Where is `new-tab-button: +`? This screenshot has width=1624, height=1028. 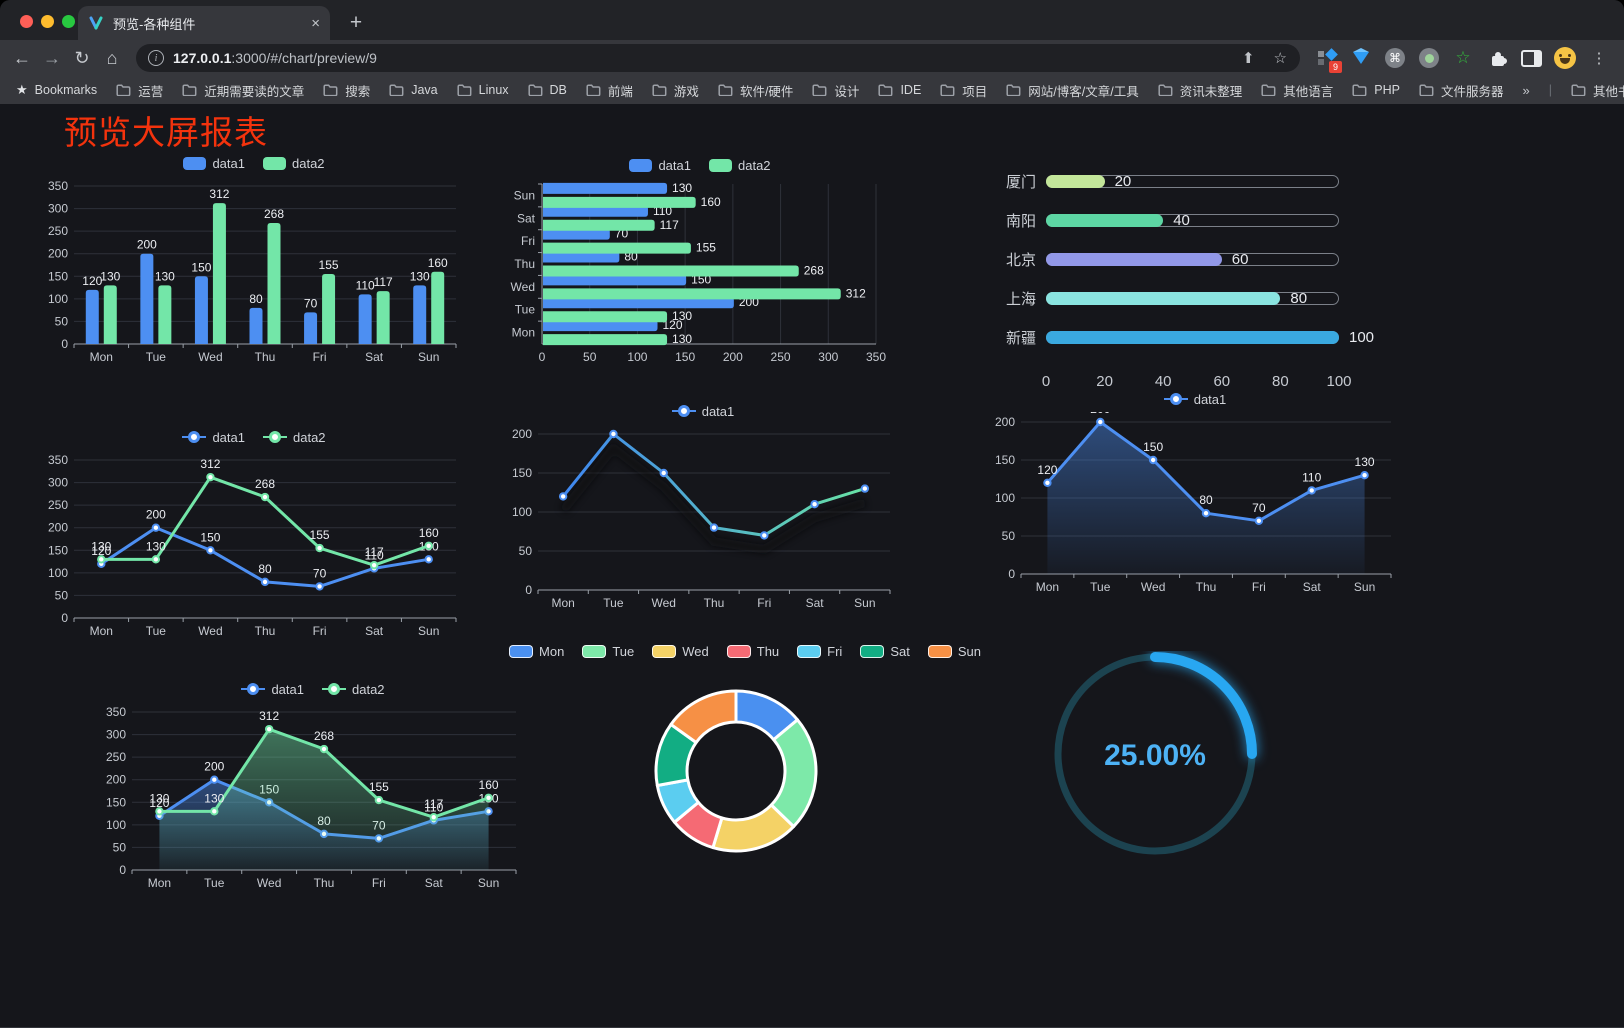
new-tab-button: + is located at coordinates (356, 22).